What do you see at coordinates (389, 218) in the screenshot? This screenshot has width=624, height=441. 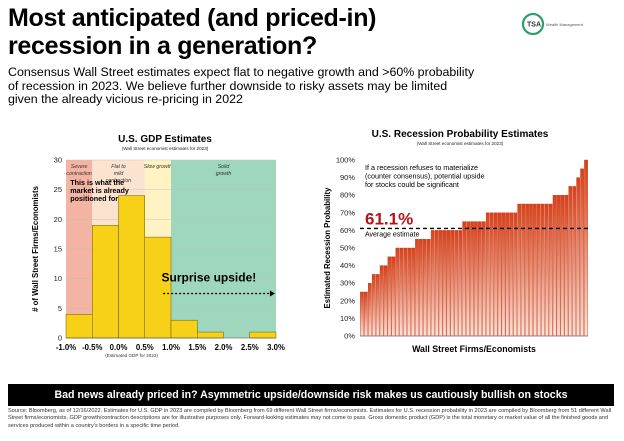 I see `average-value-label: 61.1%` at bounding box center [389, 218].